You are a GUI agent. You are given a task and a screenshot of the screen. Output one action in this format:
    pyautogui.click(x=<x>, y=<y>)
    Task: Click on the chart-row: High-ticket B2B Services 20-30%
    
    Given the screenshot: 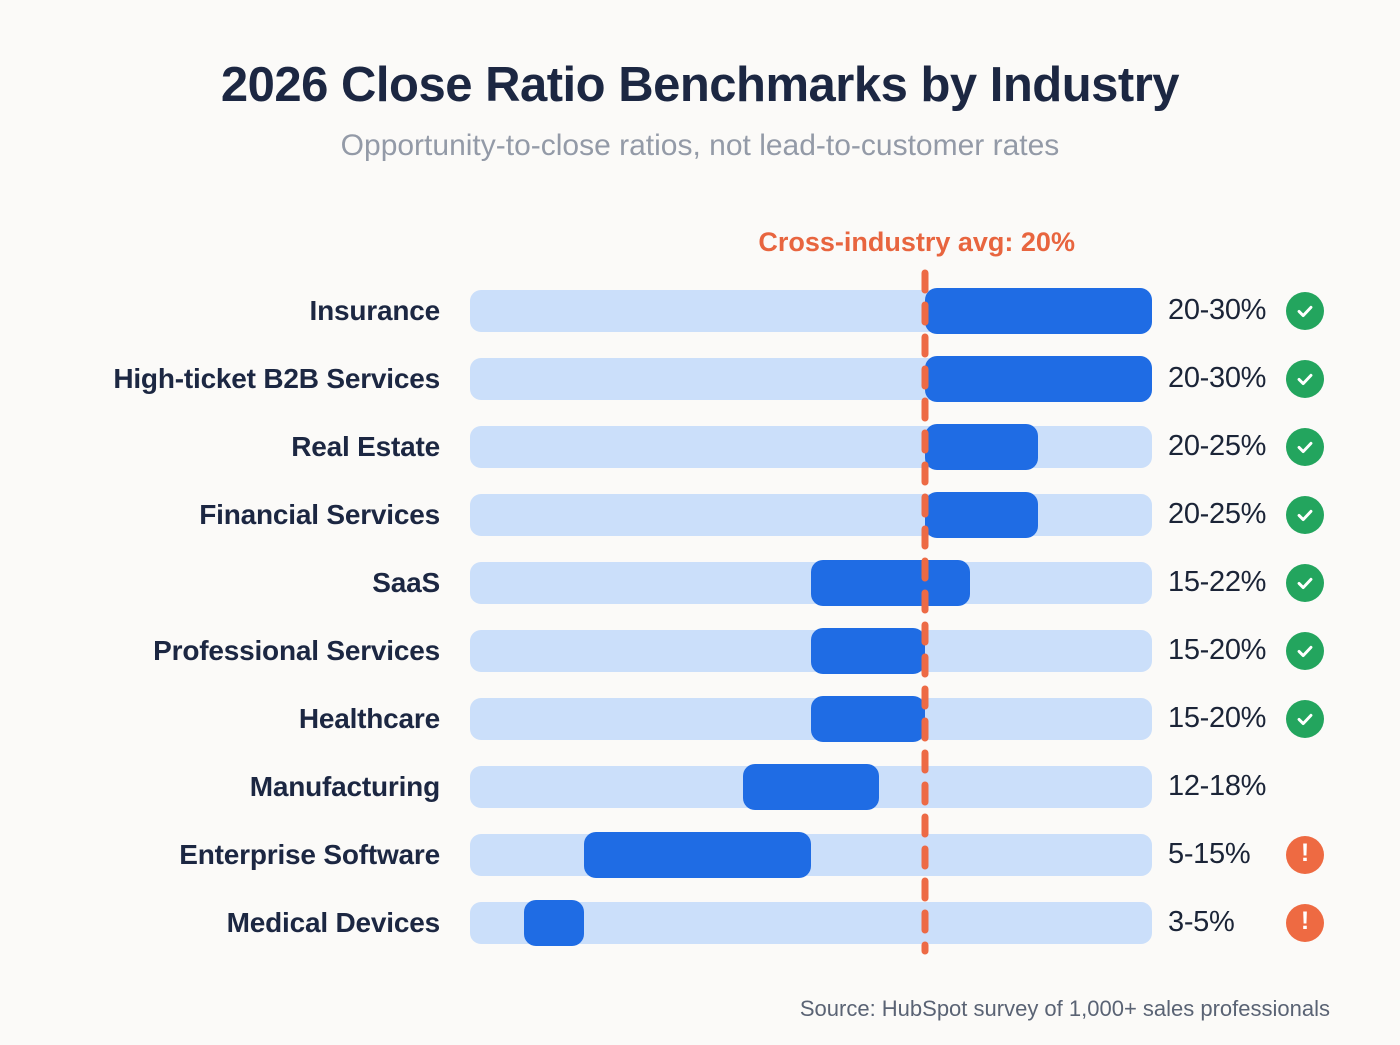 What is the action you would take?
    pyautogui.click(x=700, y=379)
    